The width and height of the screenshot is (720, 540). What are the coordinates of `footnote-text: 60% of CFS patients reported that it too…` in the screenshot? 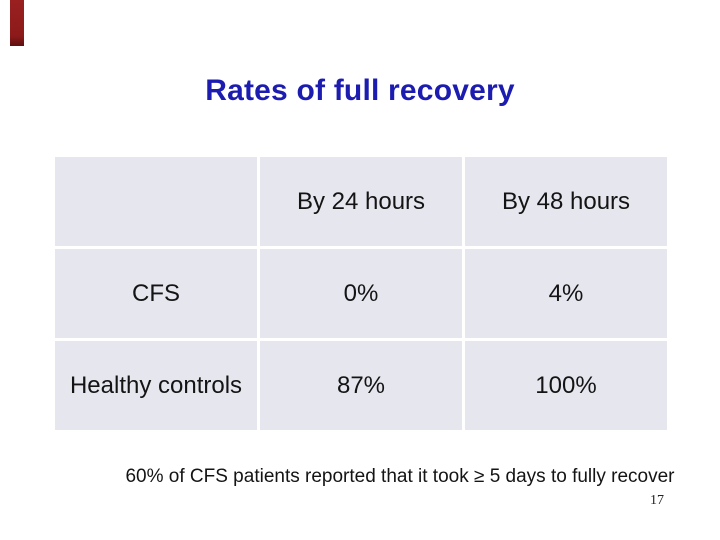 It's located at (400, 476).